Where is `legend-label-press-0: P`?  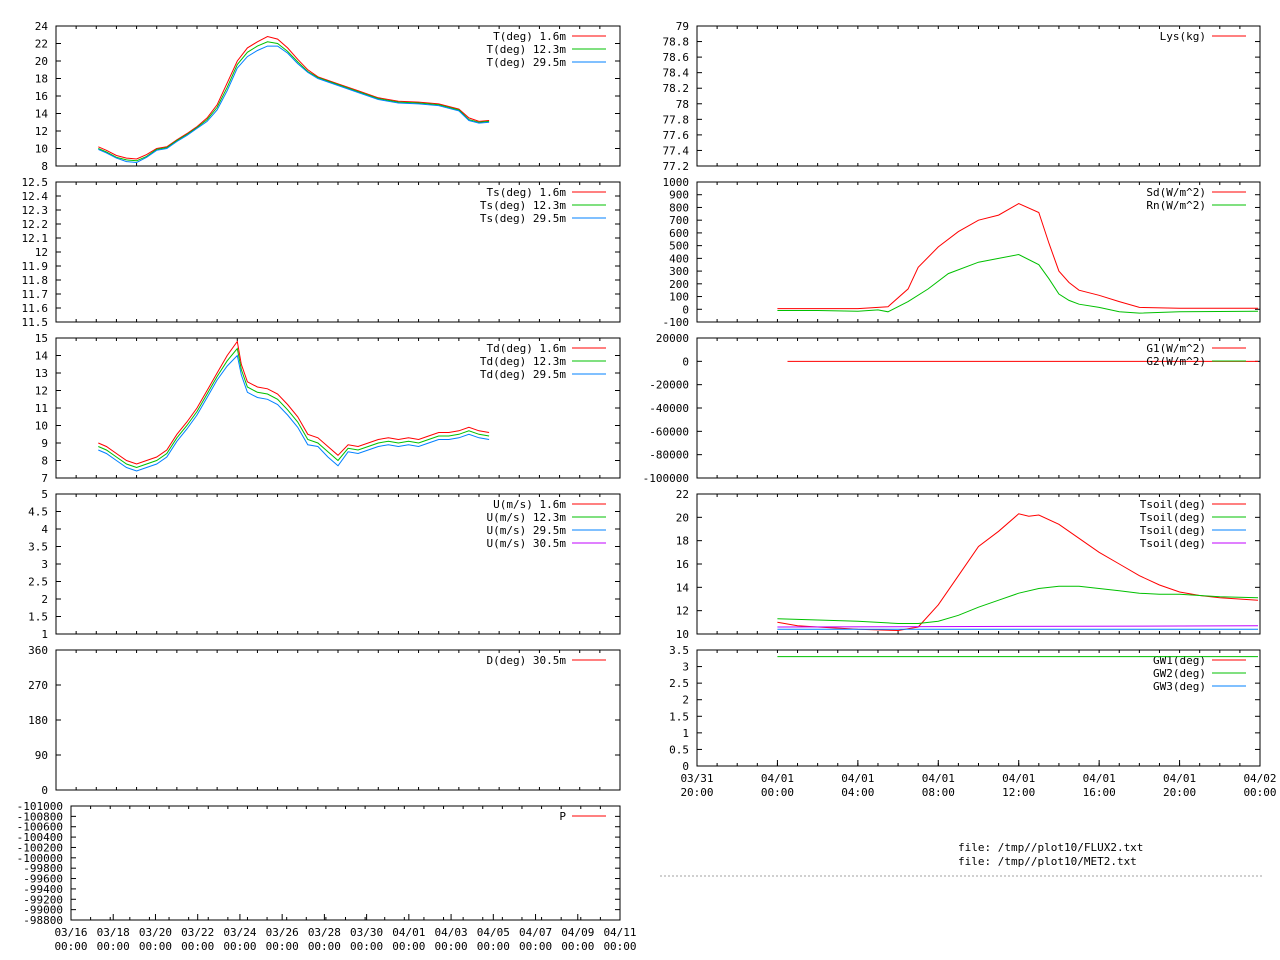 legend-label-press-0: P is located at coordinates (562, 816).